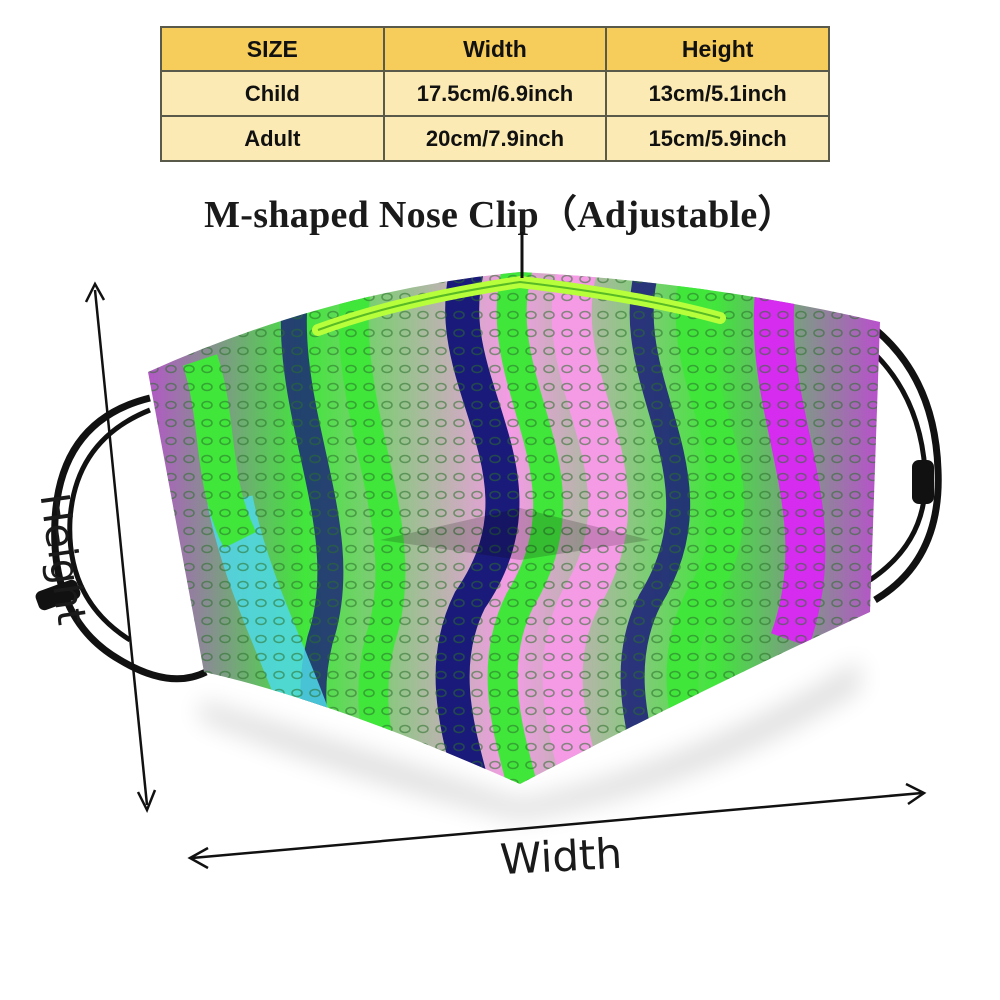  Describe the element at coordinates (717, 93) in the screenshot. I see `height-cell: 13cm/5.1inch` at that location.